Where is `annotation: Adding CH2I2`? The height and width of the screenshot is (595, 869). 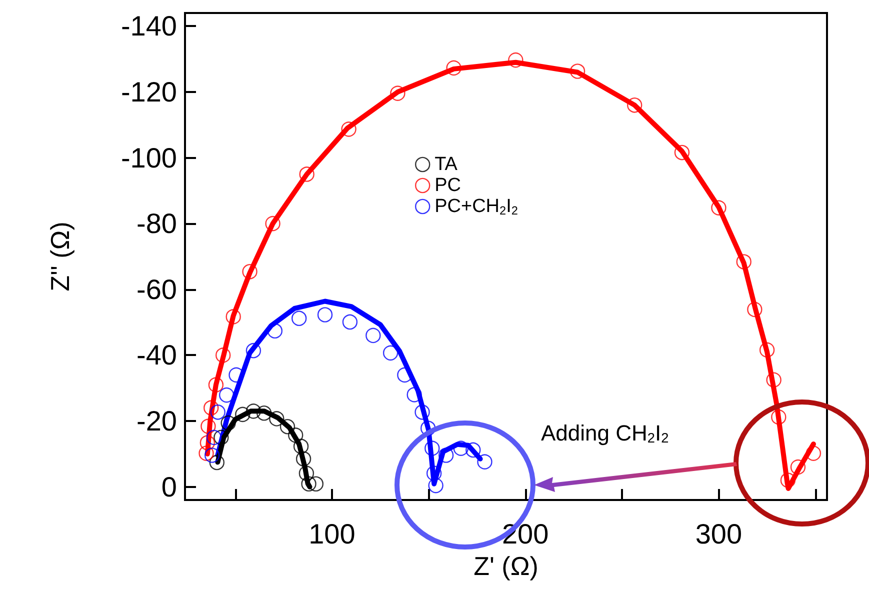
annotation: Adding CH2I2 is located at coordinates (605, 433).